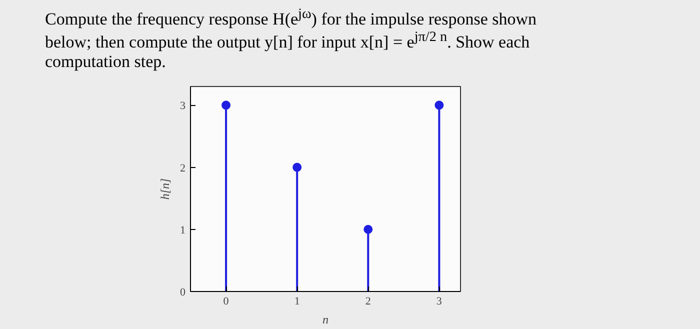 This screenshot has height=329, width=700. Describe the element at coordinates (183, 168) in the screenshot. I see `y-tick-label: 2` at that location.